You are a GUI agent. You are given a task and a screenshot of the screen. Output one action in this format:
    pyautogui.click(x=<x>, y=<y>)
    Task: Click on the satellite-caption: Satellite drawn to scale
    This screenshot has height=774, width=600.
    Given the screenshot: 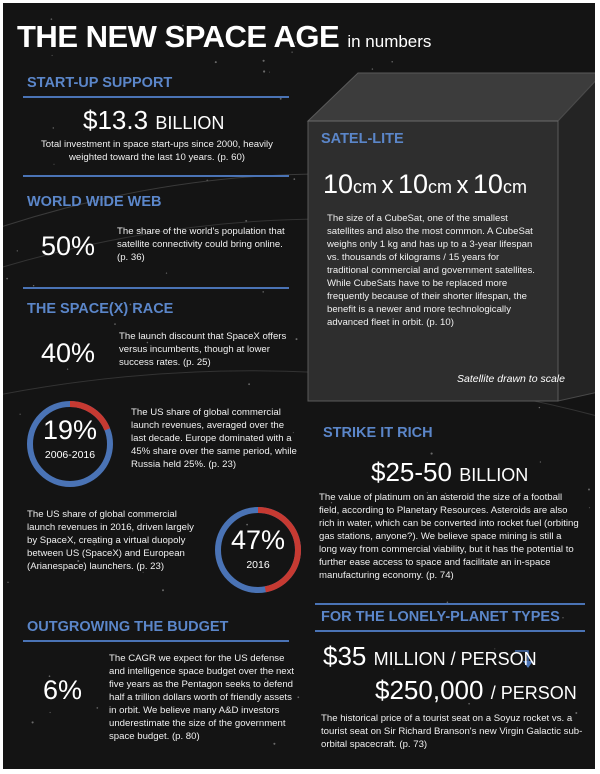 What is the action you would take?
    pyautogui.click(x=511, y=379)
    